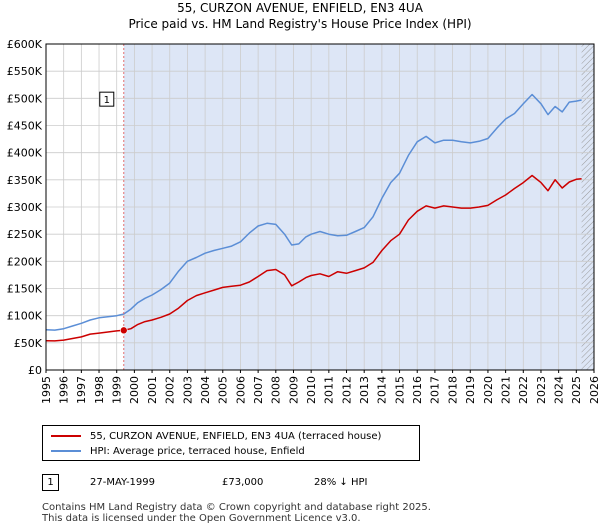 Image resolution: width=600 pixels, height=530 pixels. Describe the element at coordinates (346, 390) in the screenshot. I see `x-tick-label: 2012` at that location.